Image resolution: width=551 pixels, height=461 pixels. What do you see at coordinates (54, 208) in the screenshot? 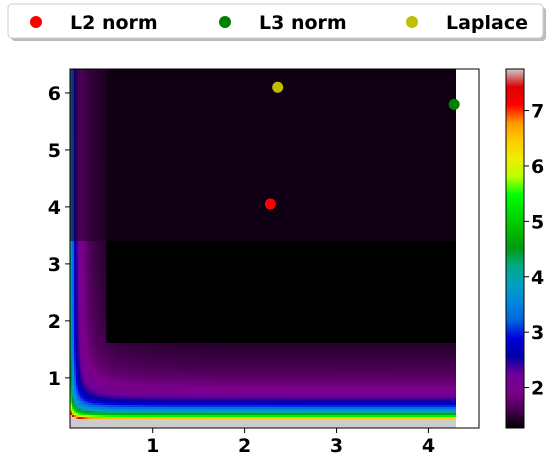
I see `y-tick-label: 4` at bounding box center [54, 208].